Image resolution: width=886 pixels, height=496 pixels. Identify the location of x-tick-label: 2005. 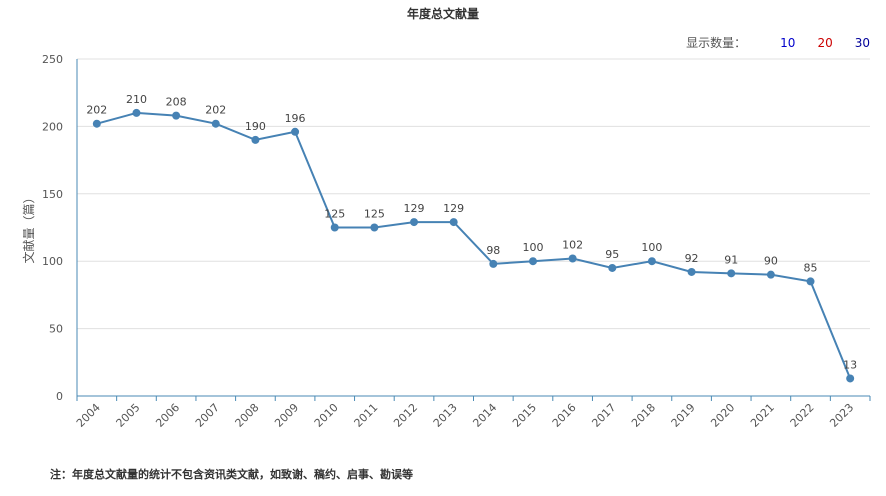
(128, 415).